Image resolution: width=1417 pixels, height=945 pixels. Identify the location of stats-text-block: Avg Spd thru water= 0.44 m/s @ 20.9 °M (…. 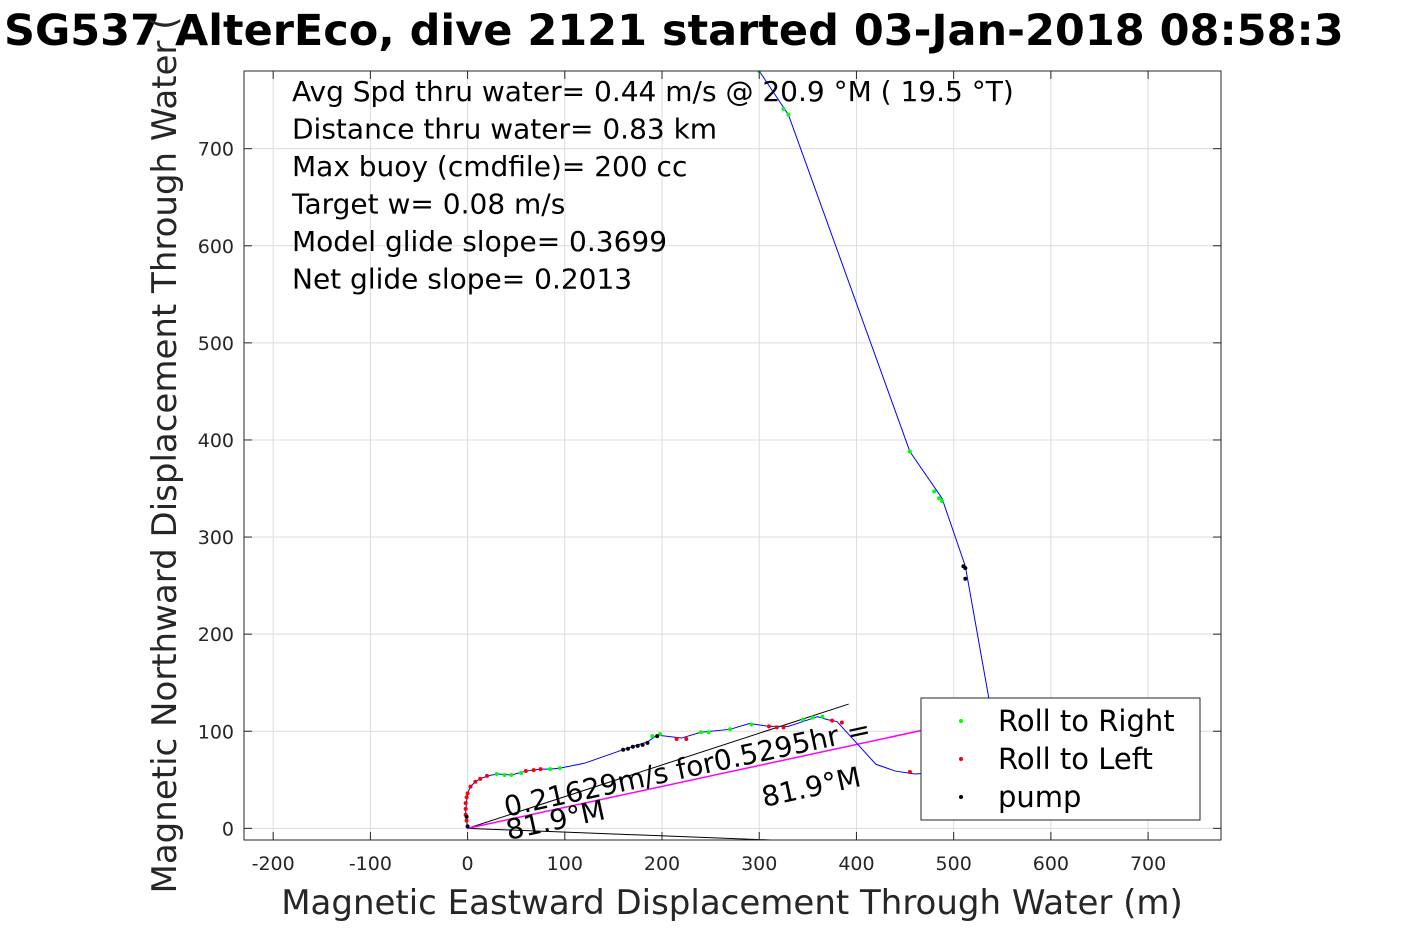
(652, 185).